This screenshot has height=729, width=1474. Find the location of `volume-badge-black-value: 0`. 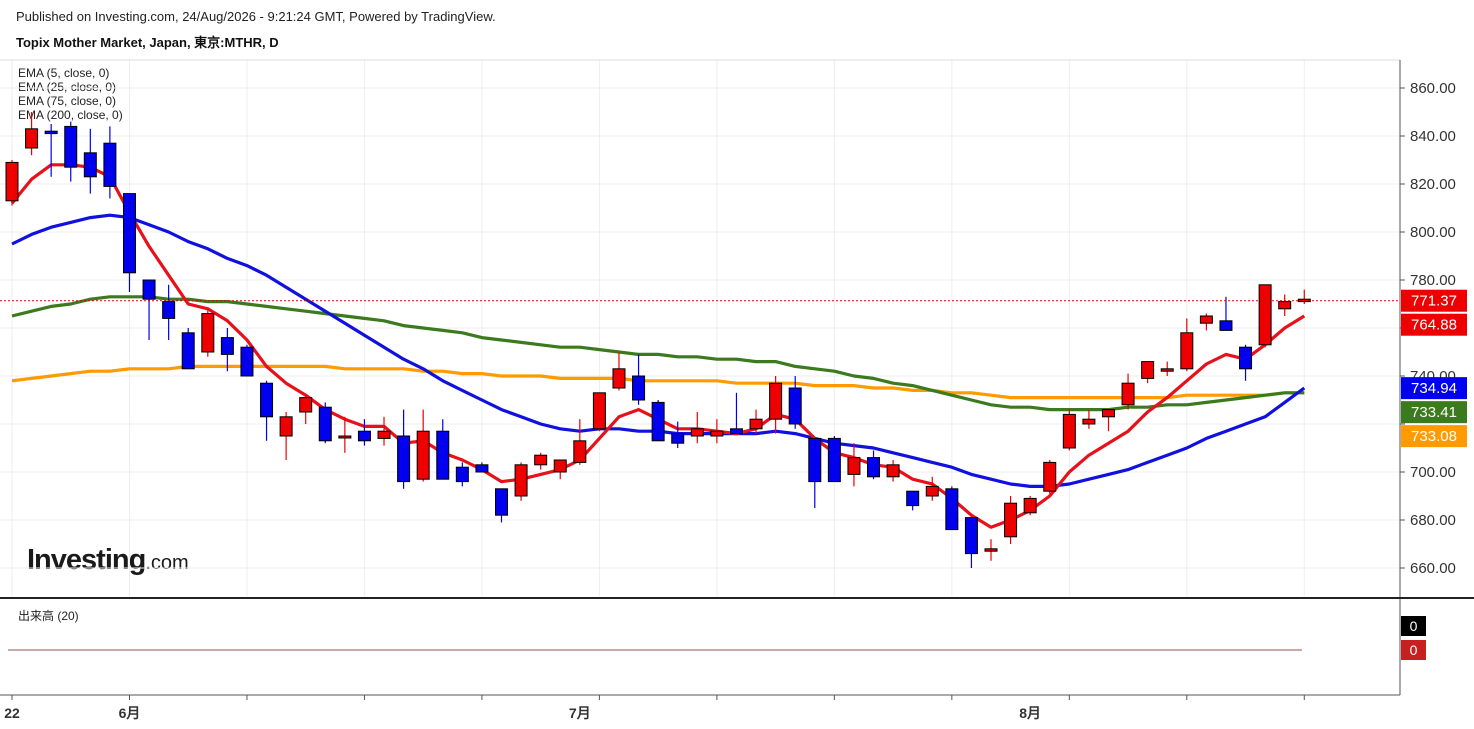

volume-badge-black-value: 0 is located at coordinates (1414, 626).